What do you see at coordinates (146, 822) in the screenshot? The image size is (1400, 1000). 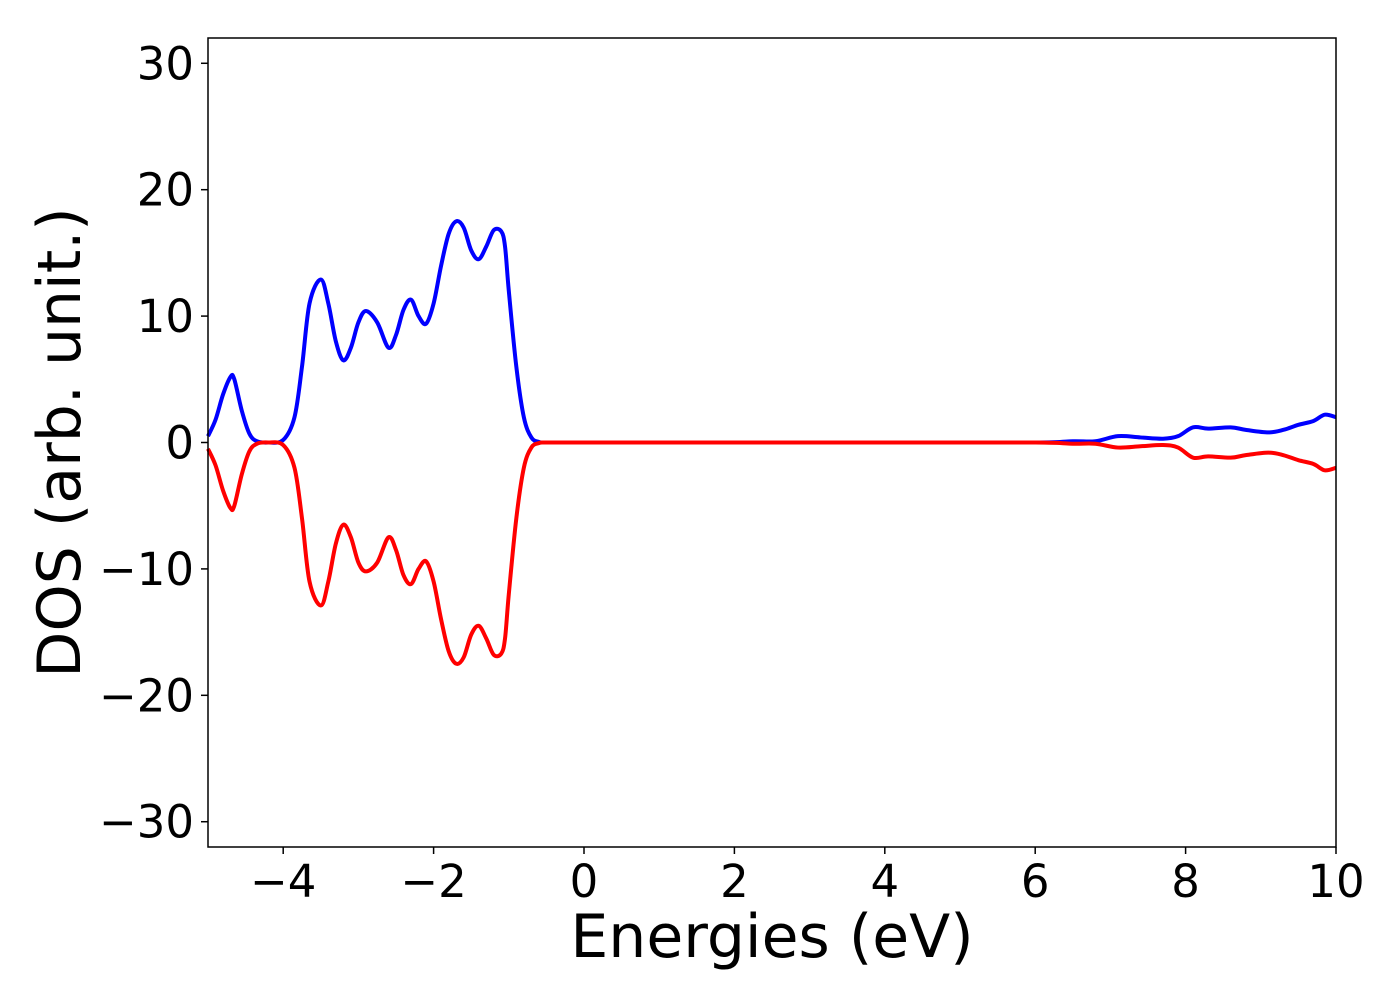 I see `y-tick-label: −30` at bounding box center [146, 822].